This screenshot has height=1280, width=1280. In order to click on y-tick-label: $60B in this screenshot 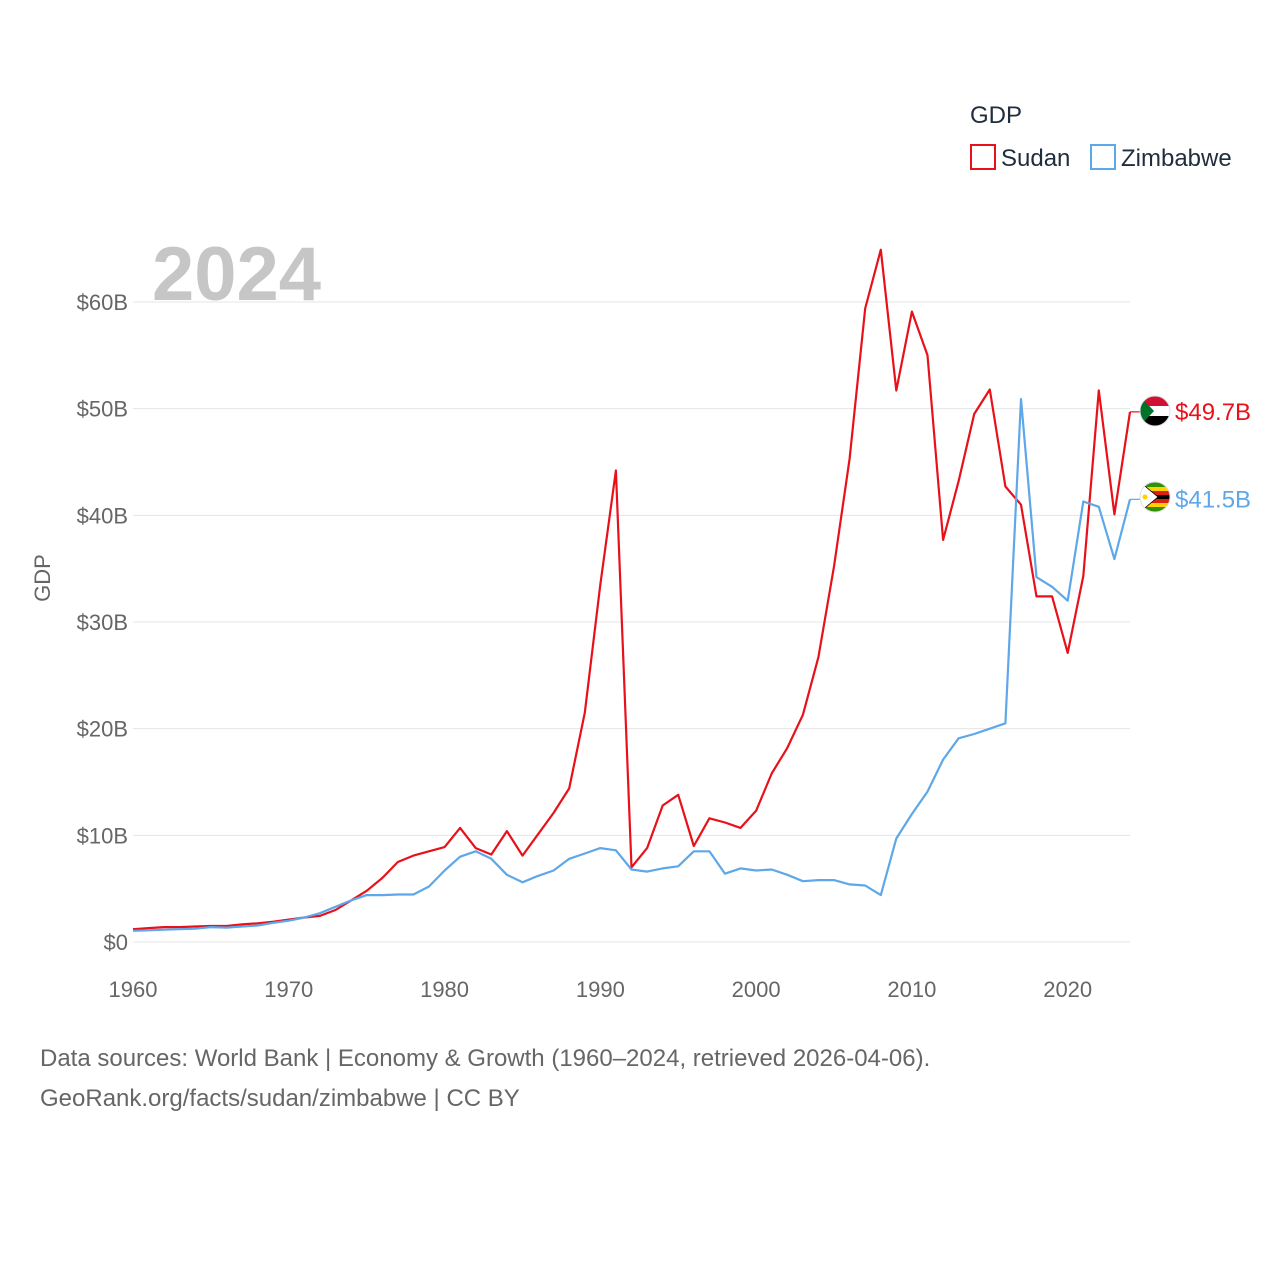, I will do `click(102, 302)`.